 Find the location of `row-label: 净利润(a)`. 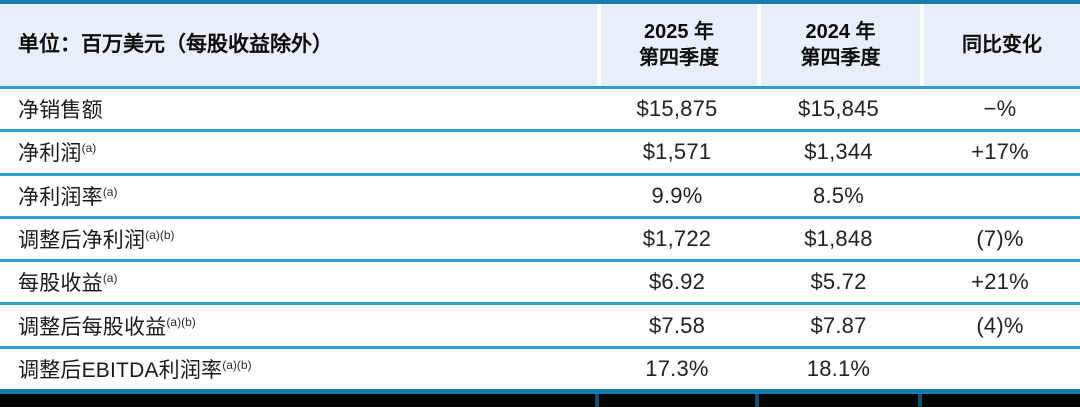

row-label: 净利润(a) is located at coordinates (57, 153).